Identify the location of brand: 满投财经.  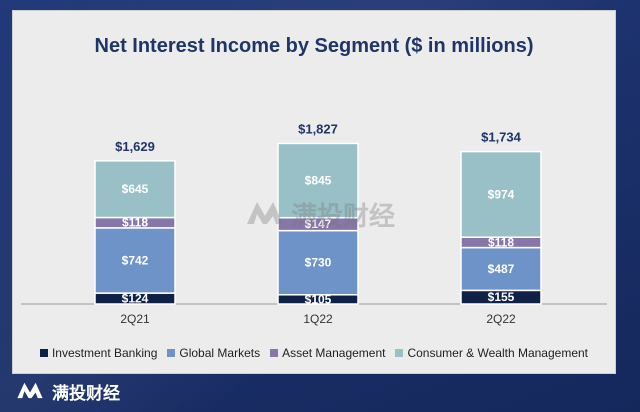
(68, 391).